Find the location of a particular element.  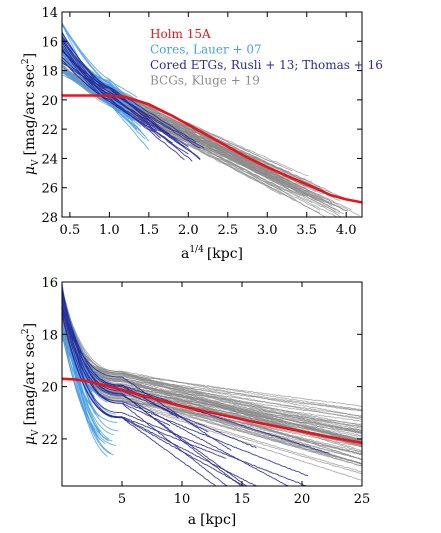

x-tick-label: 2.5 is located at coordinates (227, 230).